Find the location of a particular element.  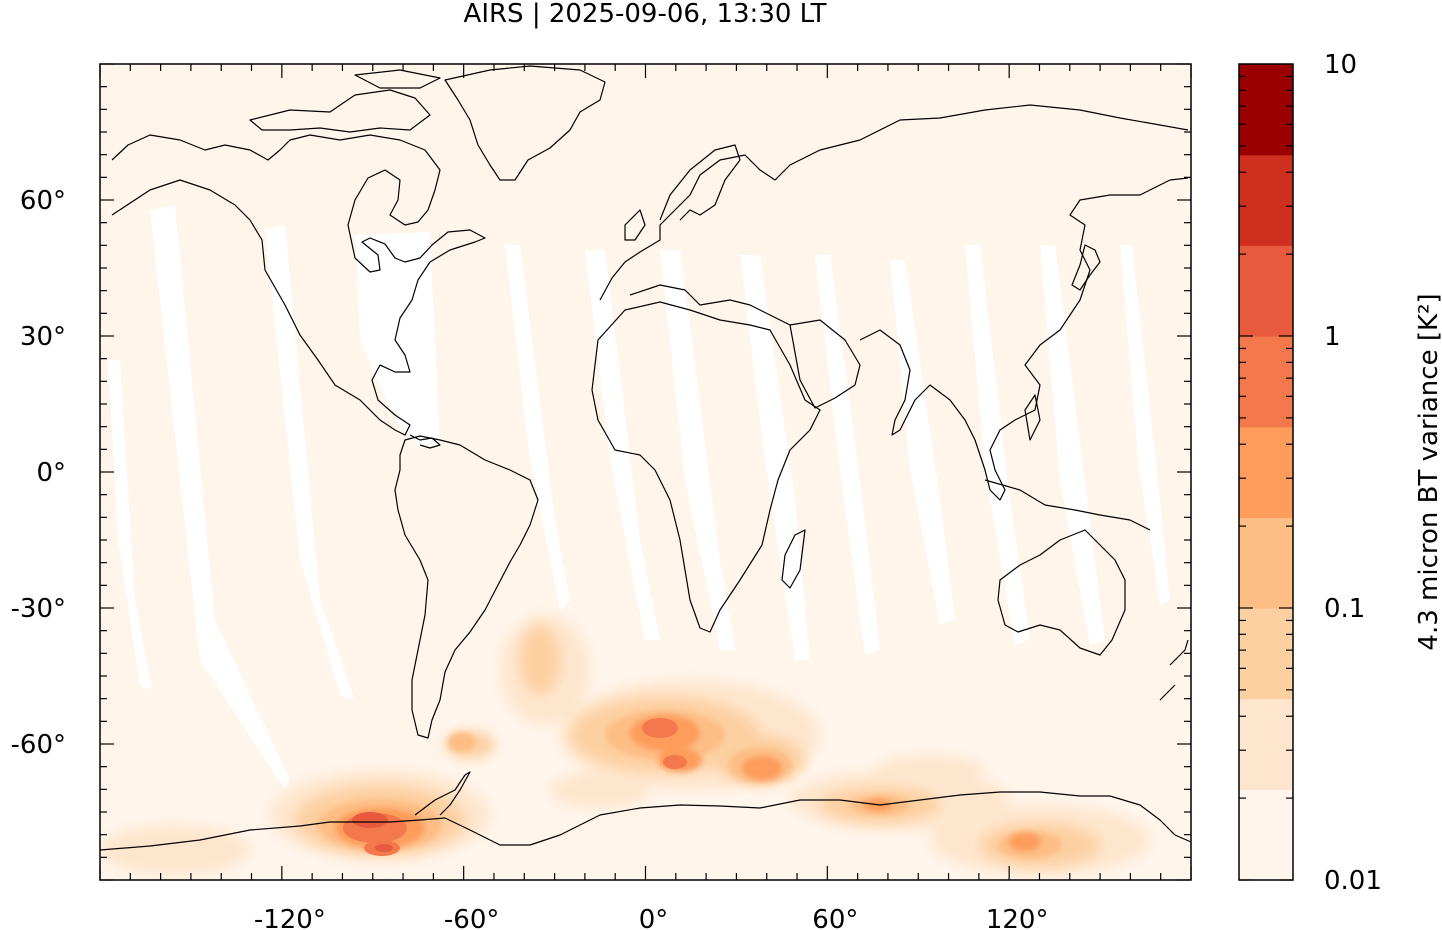

colorbar-ticks is located at coordinates (1266, 478).